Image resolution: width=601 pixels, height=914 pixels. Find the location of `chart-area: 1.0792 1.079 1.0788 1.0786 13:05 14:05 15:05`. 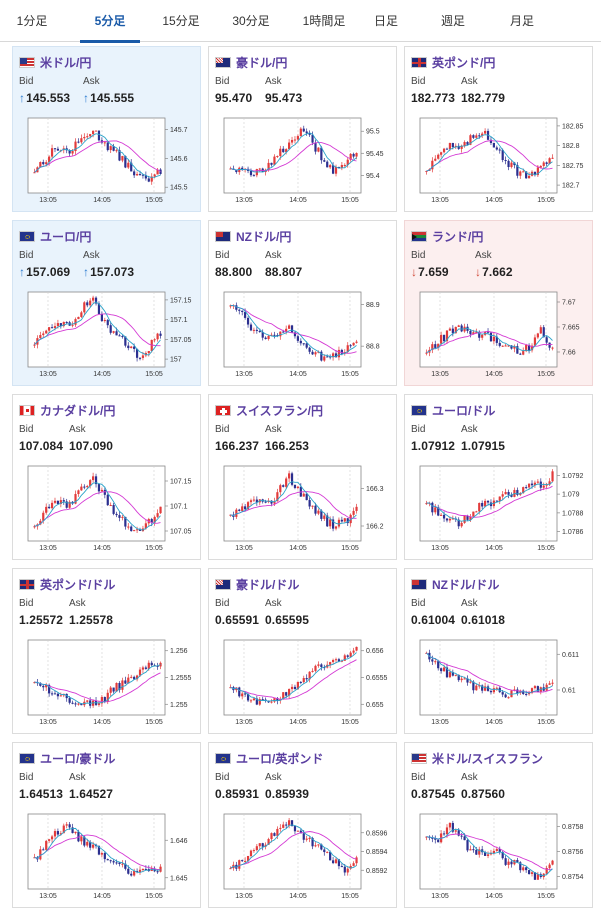

chart-area: 1.0792 1.079 1.0788 1.0786 13:05 14:05 15:05 is located at coordinates (499, 507).